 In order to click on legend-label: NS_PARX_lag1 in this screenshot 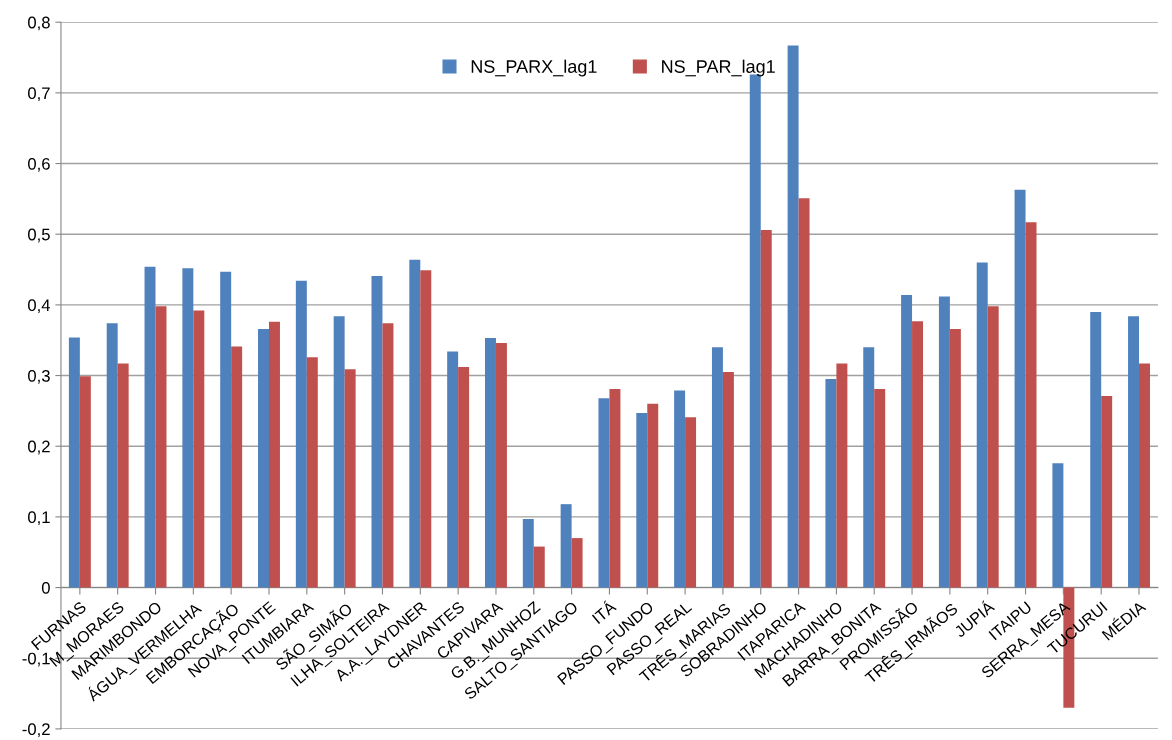, I will do `click(534, 68)`.